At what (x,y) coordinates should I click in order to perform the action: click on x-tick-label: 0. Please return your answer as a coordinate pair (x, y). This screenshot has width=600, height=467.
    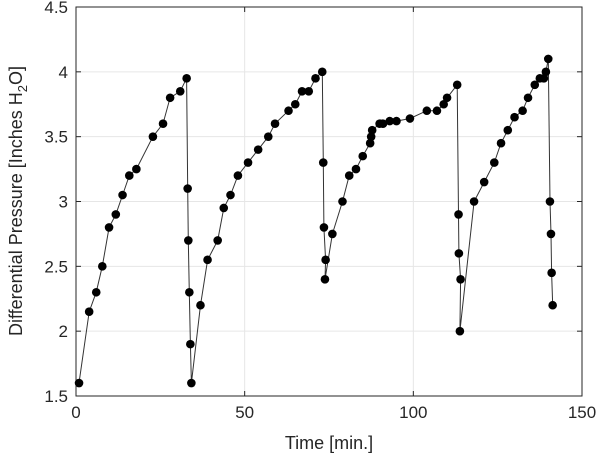
    Looking at the image, I should click on (75, 412).